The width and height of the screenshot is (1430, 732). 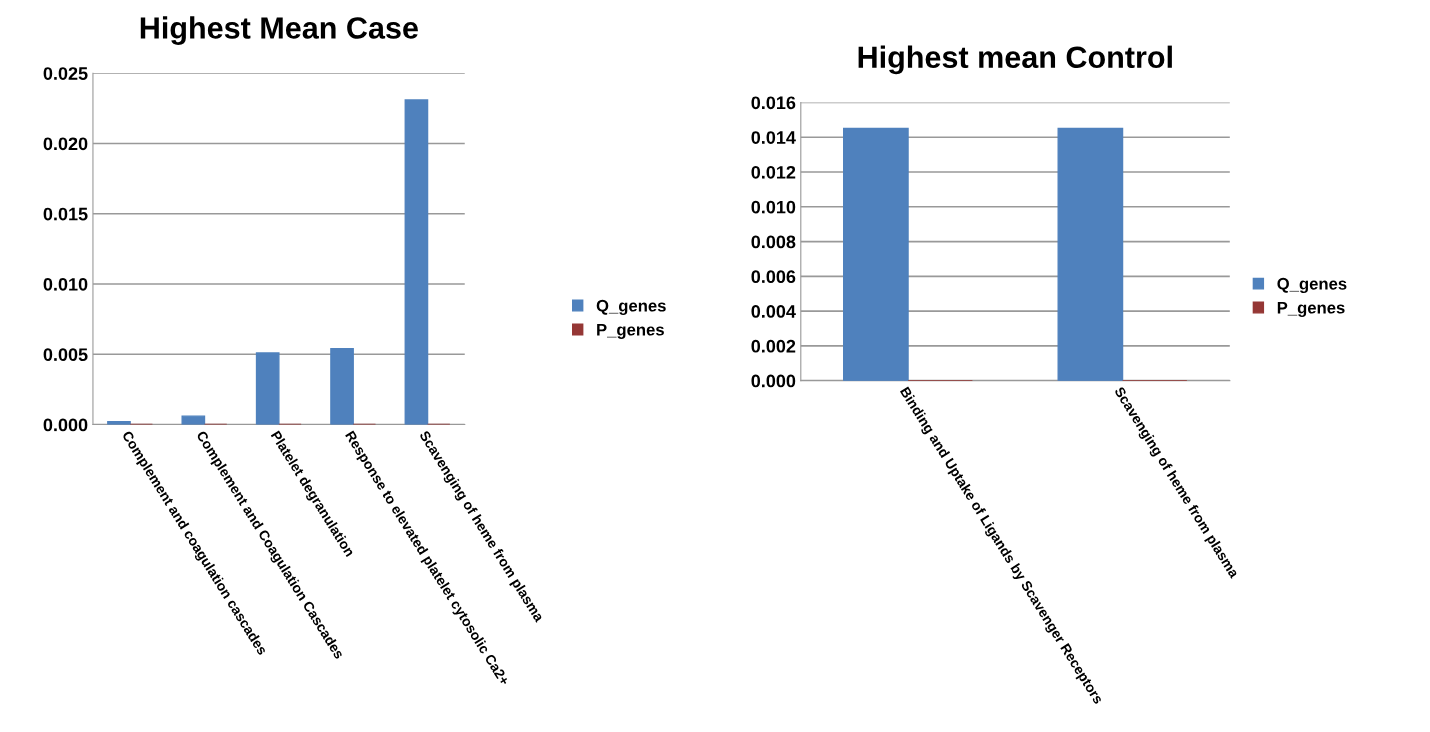 I want to click on y-tick-label: 0.004, so click(x=773, y=311).